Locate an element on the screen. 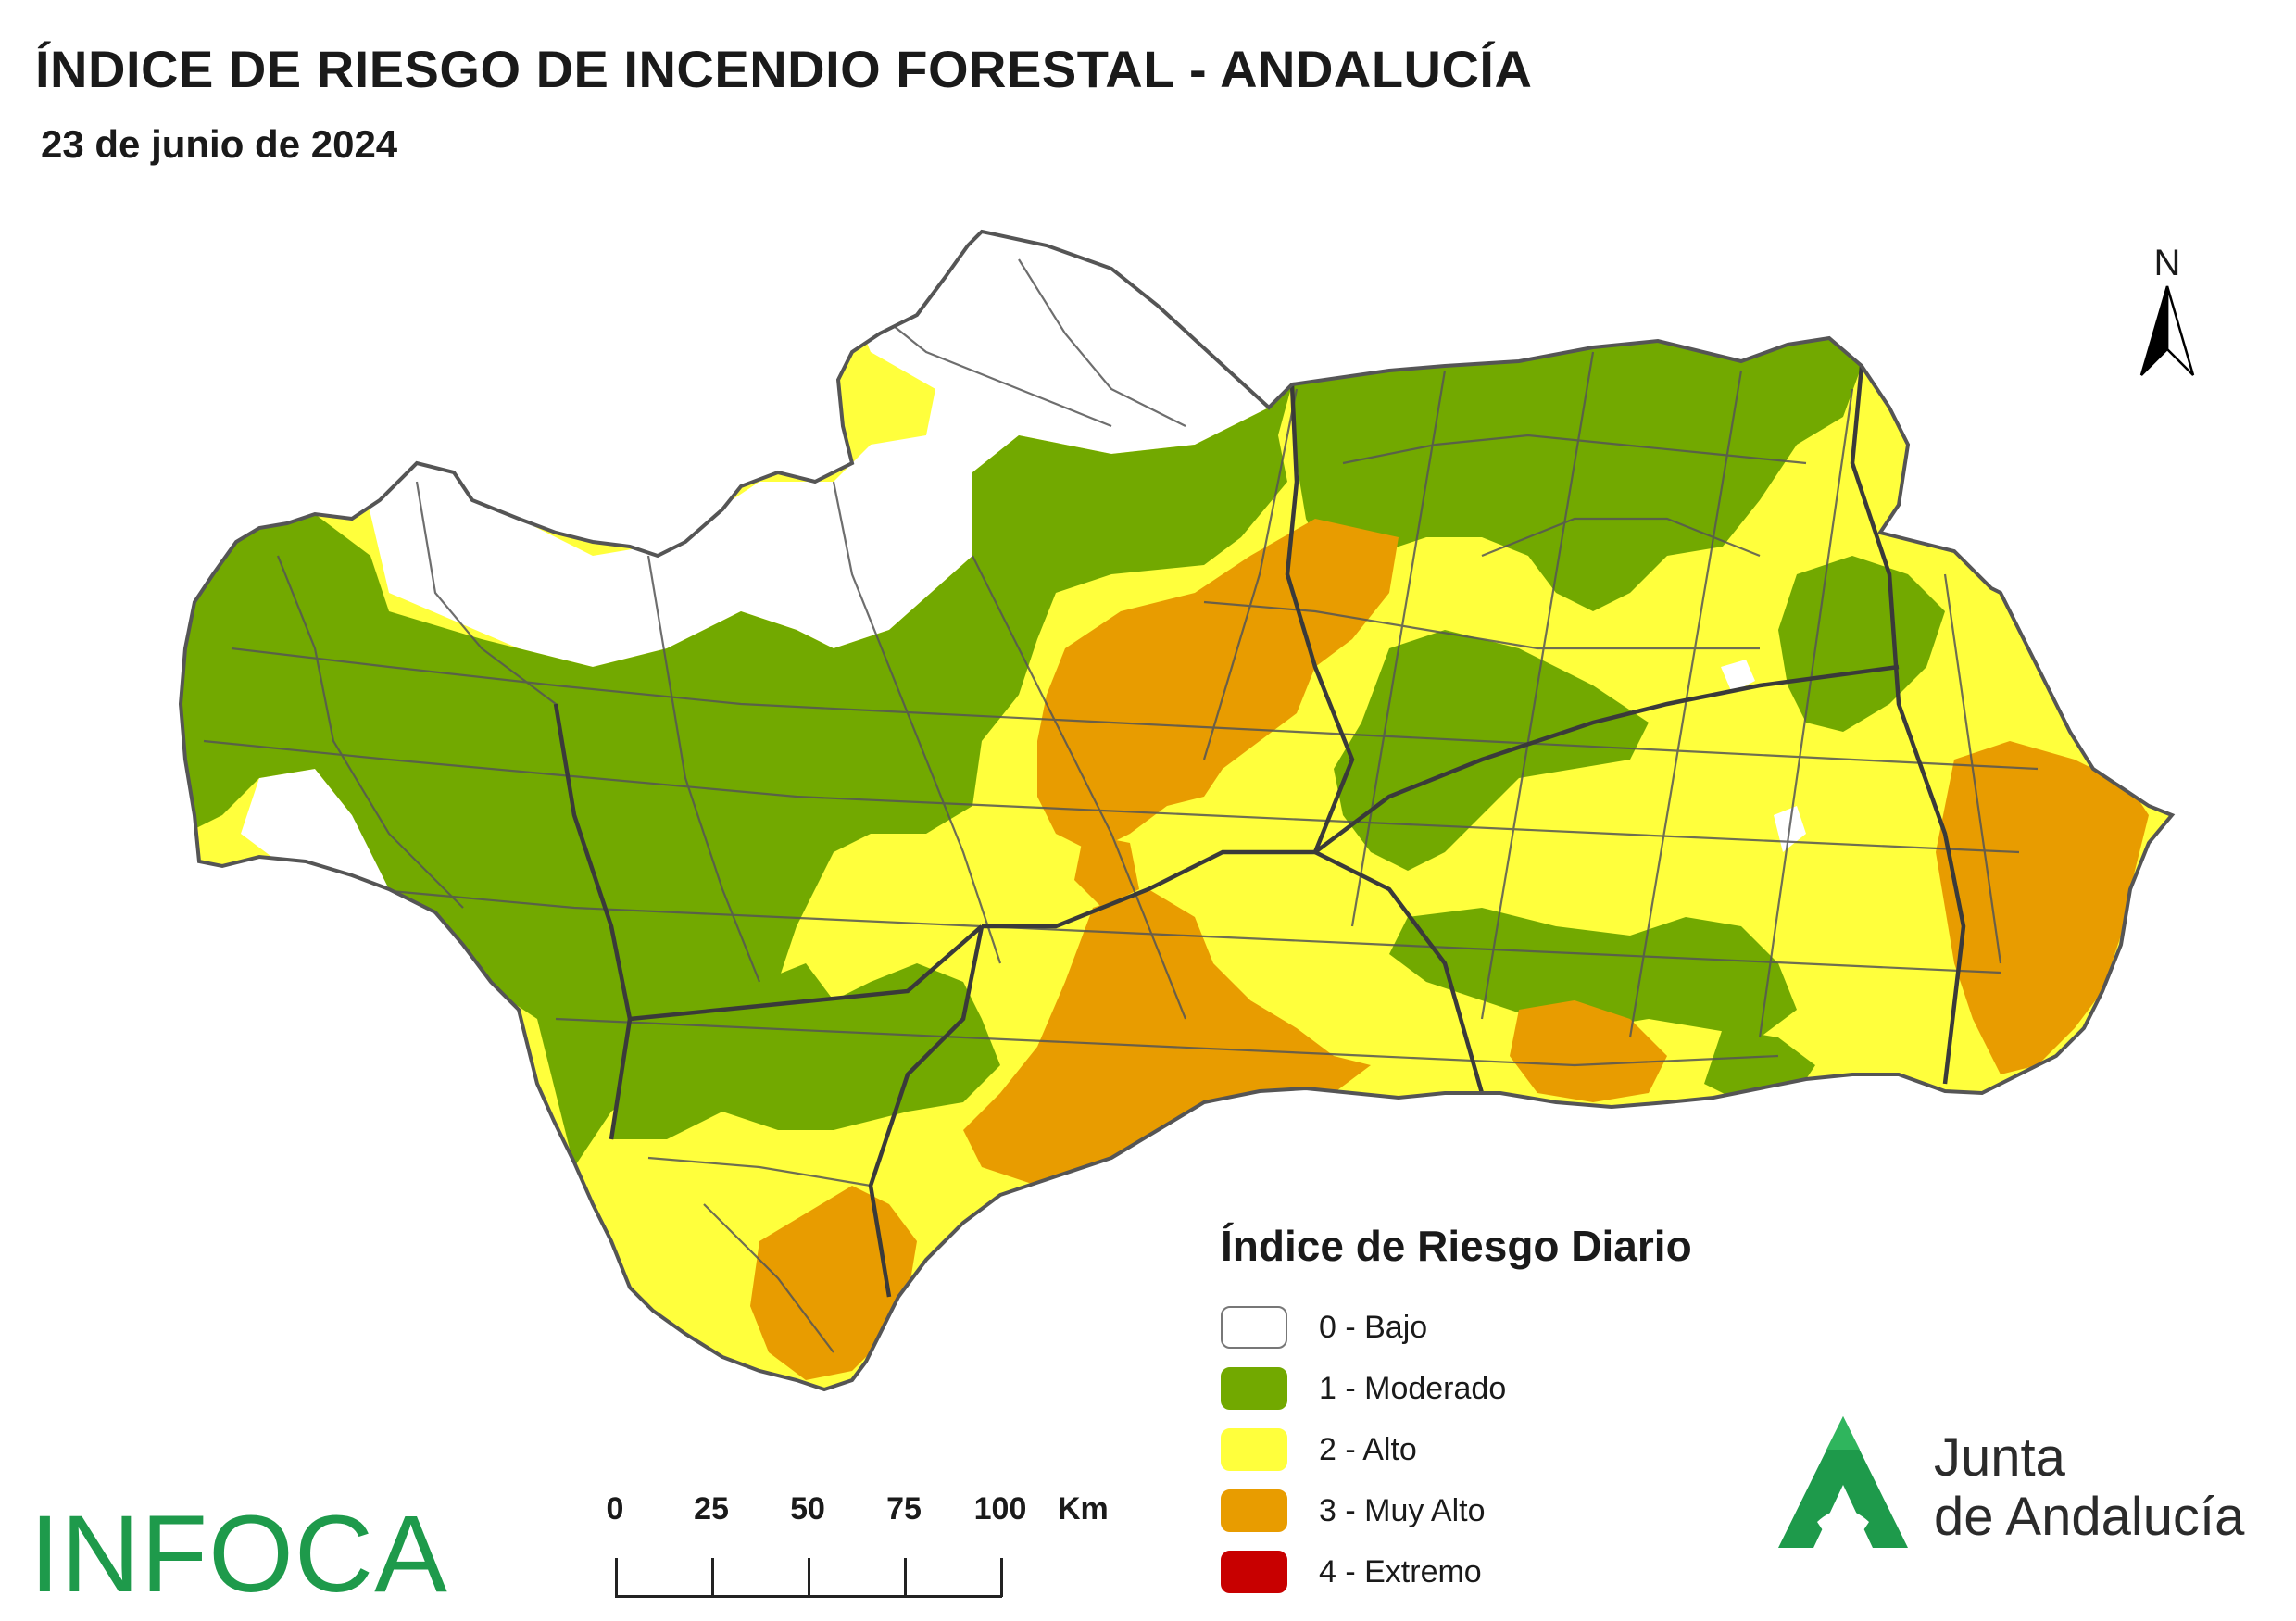 This screenshot has width=2296, height=1621. legend-item-extremo: 4 - Extremo is located at coordinates (1456, 1571).